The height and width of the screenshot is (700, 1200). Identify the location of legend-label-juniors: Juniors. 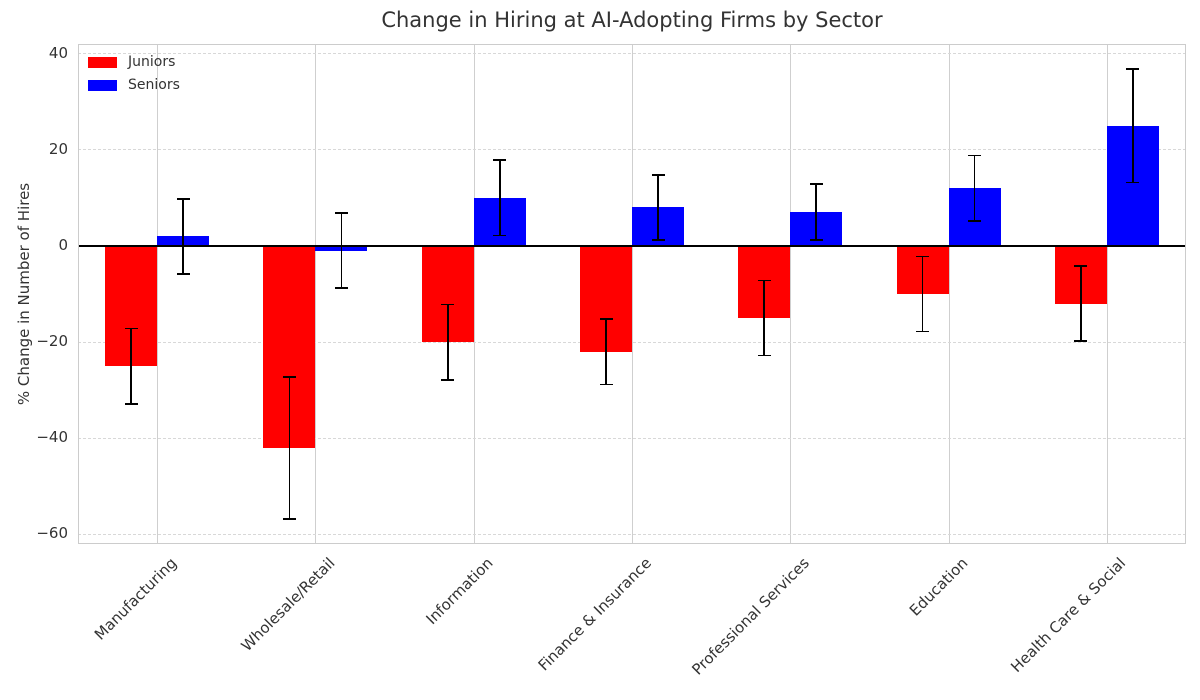
(152, 62).